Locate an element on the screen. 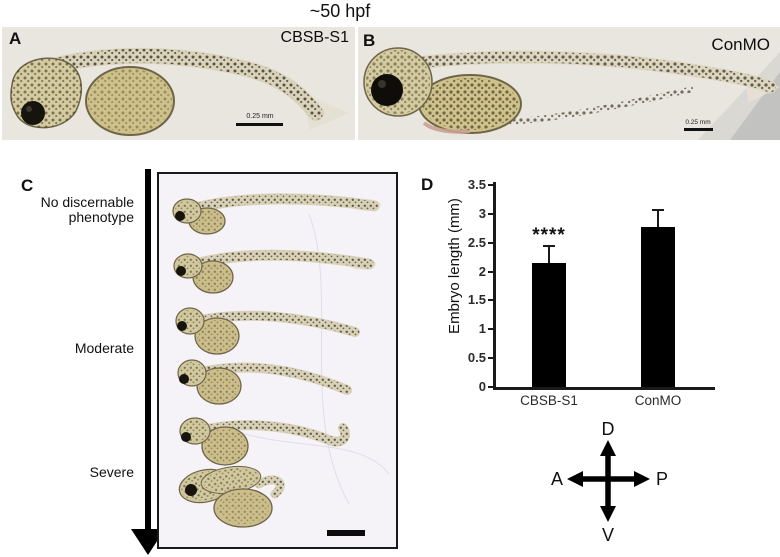 This screenshot has width=780, height=557. y-tick-label: 3 is located at coordinates (482, 213).